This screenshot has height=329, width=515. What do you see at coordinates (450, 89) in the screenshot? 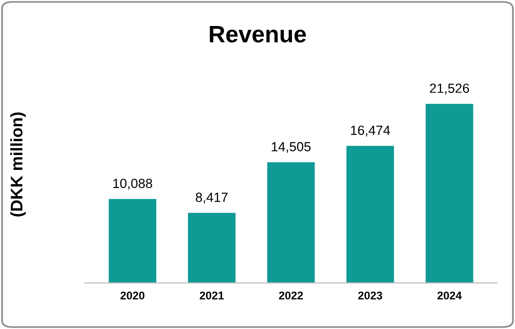
I see `data-label: 21,526` at bounding box center [450, 89].